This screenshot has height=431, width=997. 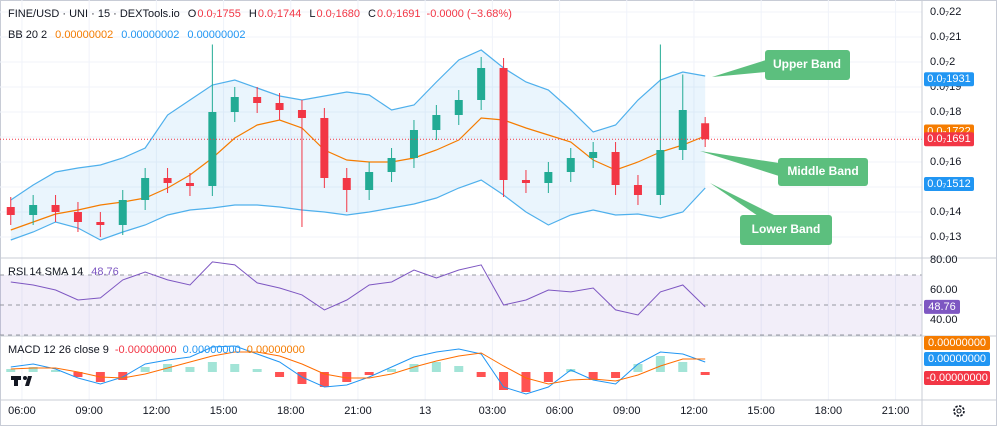 I want to click on macd-badge-label: -0.00000000, so click(x=957, y=378).